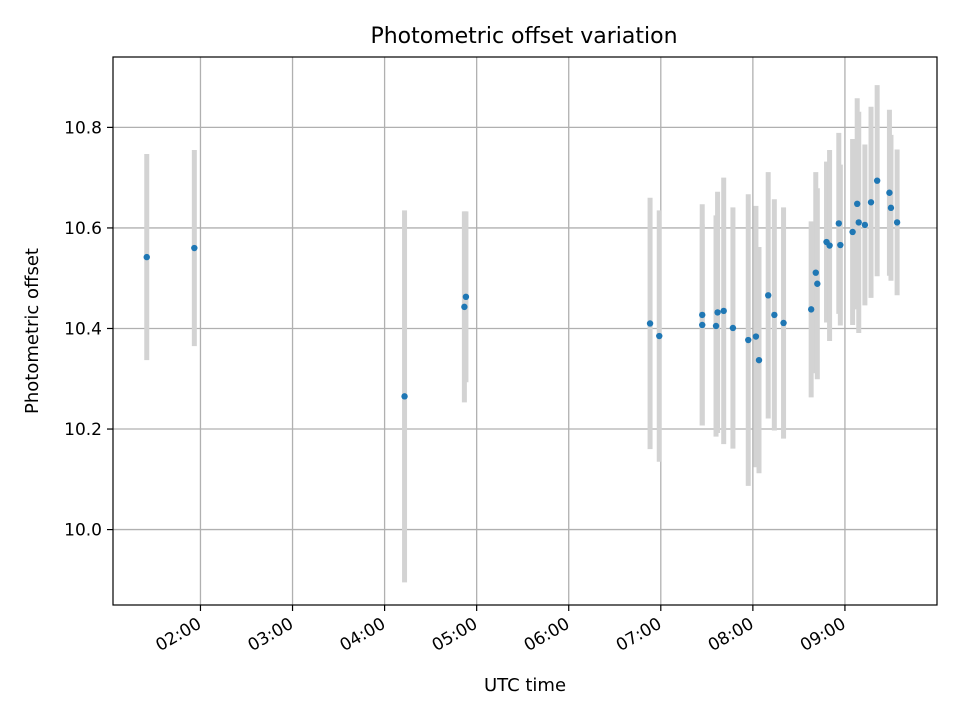 Image resolution: width=960 pixels, height=720 pixels. What do you see at coordinates (83, 430) in the screenshot?
I see `y-tick-label: 10.2` at bounding box center [83, 430].